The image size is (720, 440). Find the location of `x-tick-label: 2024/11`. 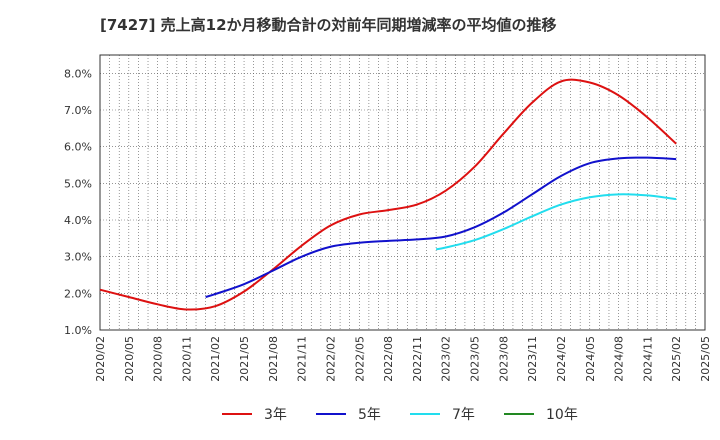

x-tick-label: 2024/11 is located at coordinates (647, 359).